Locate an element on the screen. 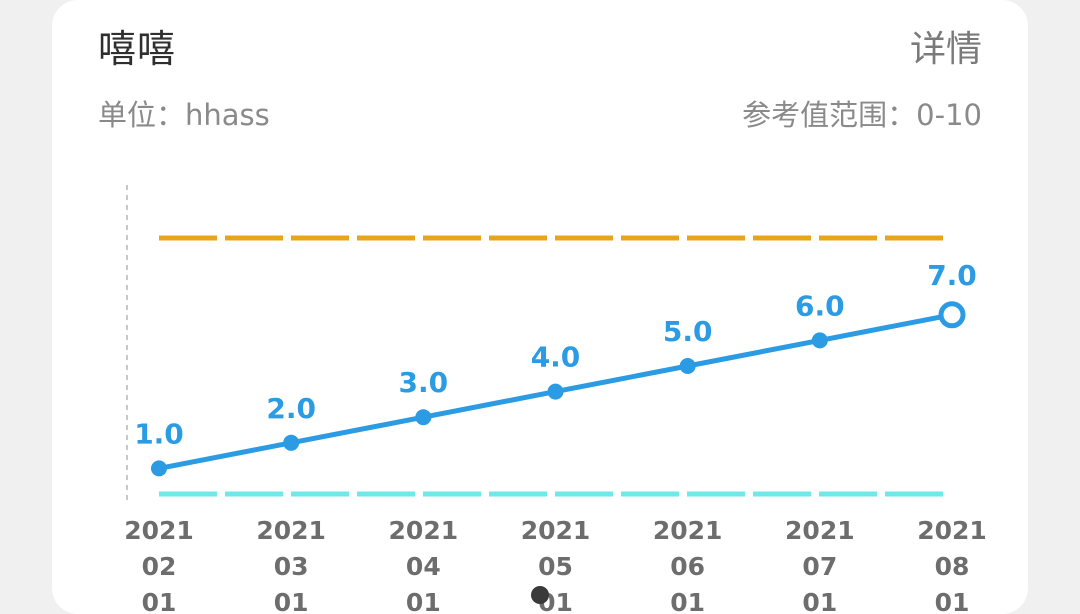 The height and width of the screenshot is (614, 1080). unit-label: 单位：hhass is located at coordinates (184, 115).